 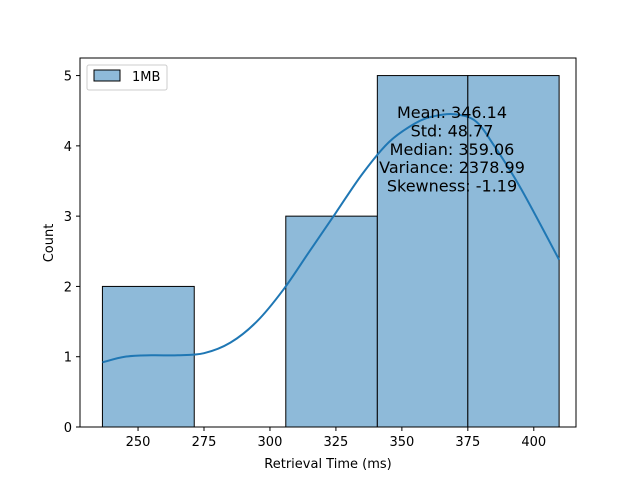 What do you see at coordinates (146, 77) in the screenshot?
I see `legend-label: 1MB` at bounding box center [146, 77].